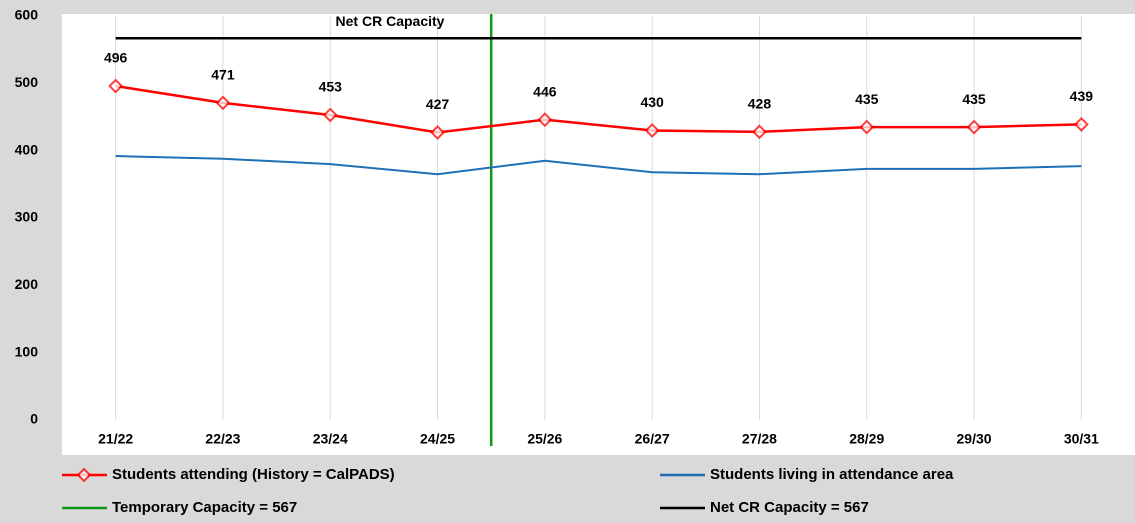 This screenshot has height=523, width=1135. Describe the element at coordinates (652, 102) in the screenshot. I see `data-label: 430` at that location.